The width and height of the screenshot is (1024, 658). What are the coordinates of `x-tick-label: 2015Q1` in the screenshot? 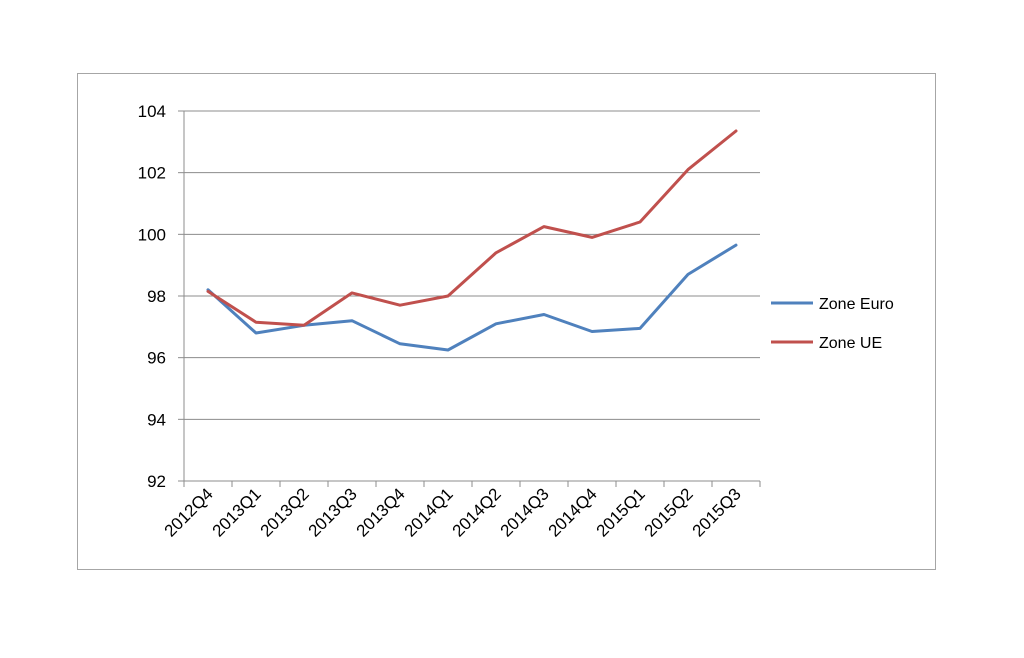 It's located at (621, 512).